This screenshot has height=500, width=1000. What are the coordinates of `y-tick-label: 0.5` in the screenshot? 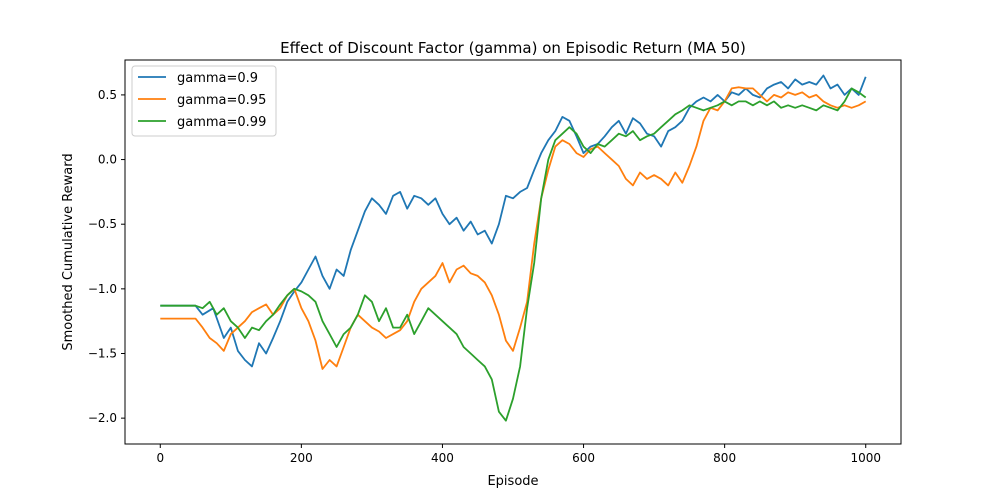 It's located at (107, 95).